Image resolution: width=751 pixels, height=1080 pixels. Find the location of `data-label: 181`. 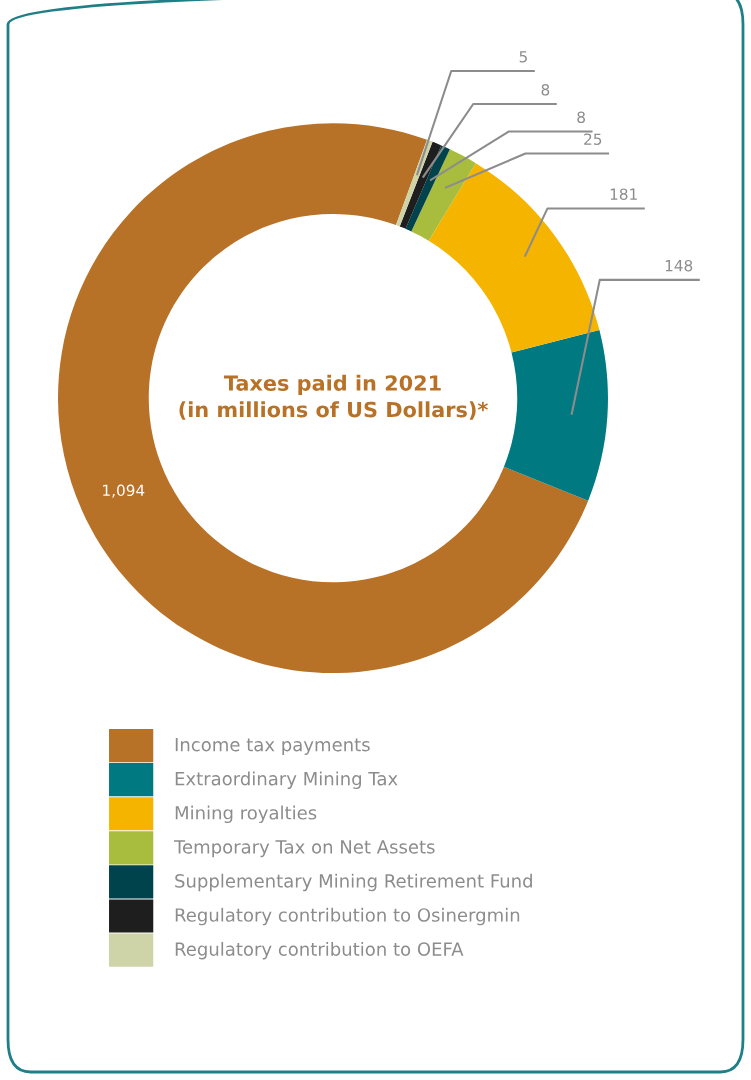

data-label: 181 is located at coordinates (623, 194).